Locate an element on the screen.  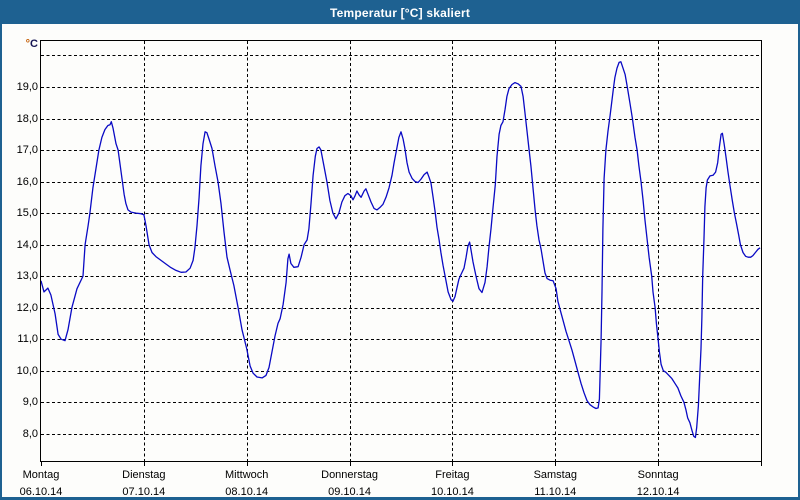
x-day-label-sonntag: Sonntag 12.10.14 is located at coordinates (658, 482).